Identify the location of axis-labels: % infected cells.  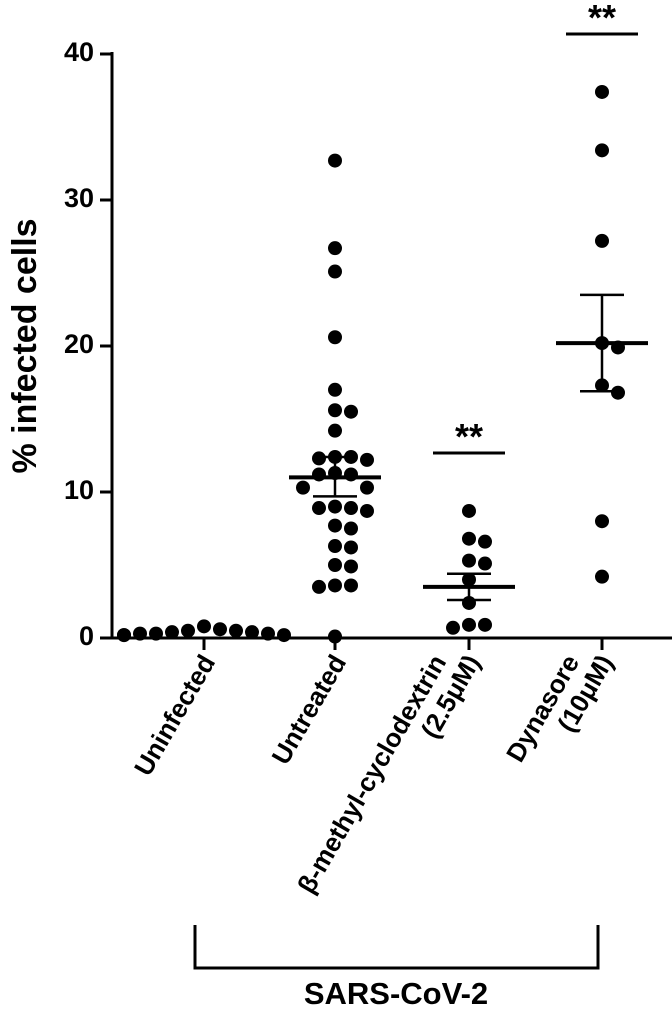
(25, 345).